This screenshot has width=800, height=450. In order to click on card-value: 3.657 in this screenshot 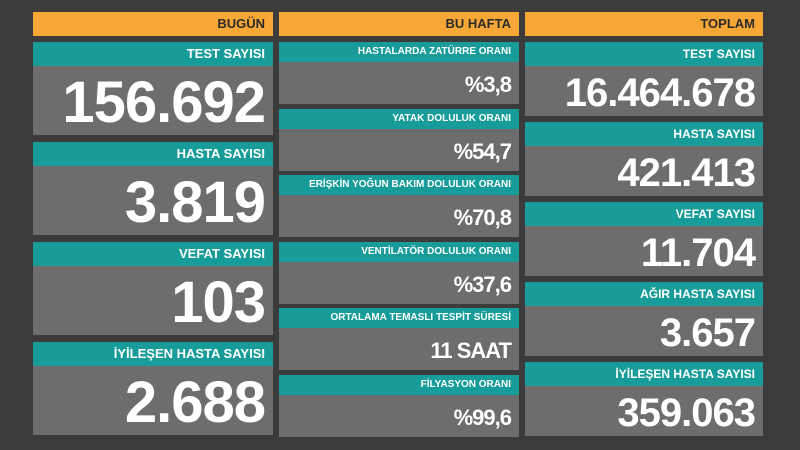, I will do `click(644, 331)`.